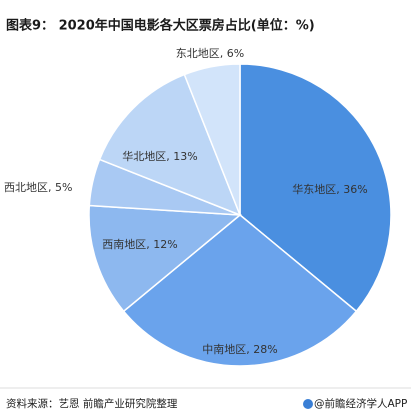 Image resolution: width=411 pixels, height=420 pixels. Describe the element at coordinates (210, 53) in the screenshot. I see `data-label: 东北地区, 6%` at that location.